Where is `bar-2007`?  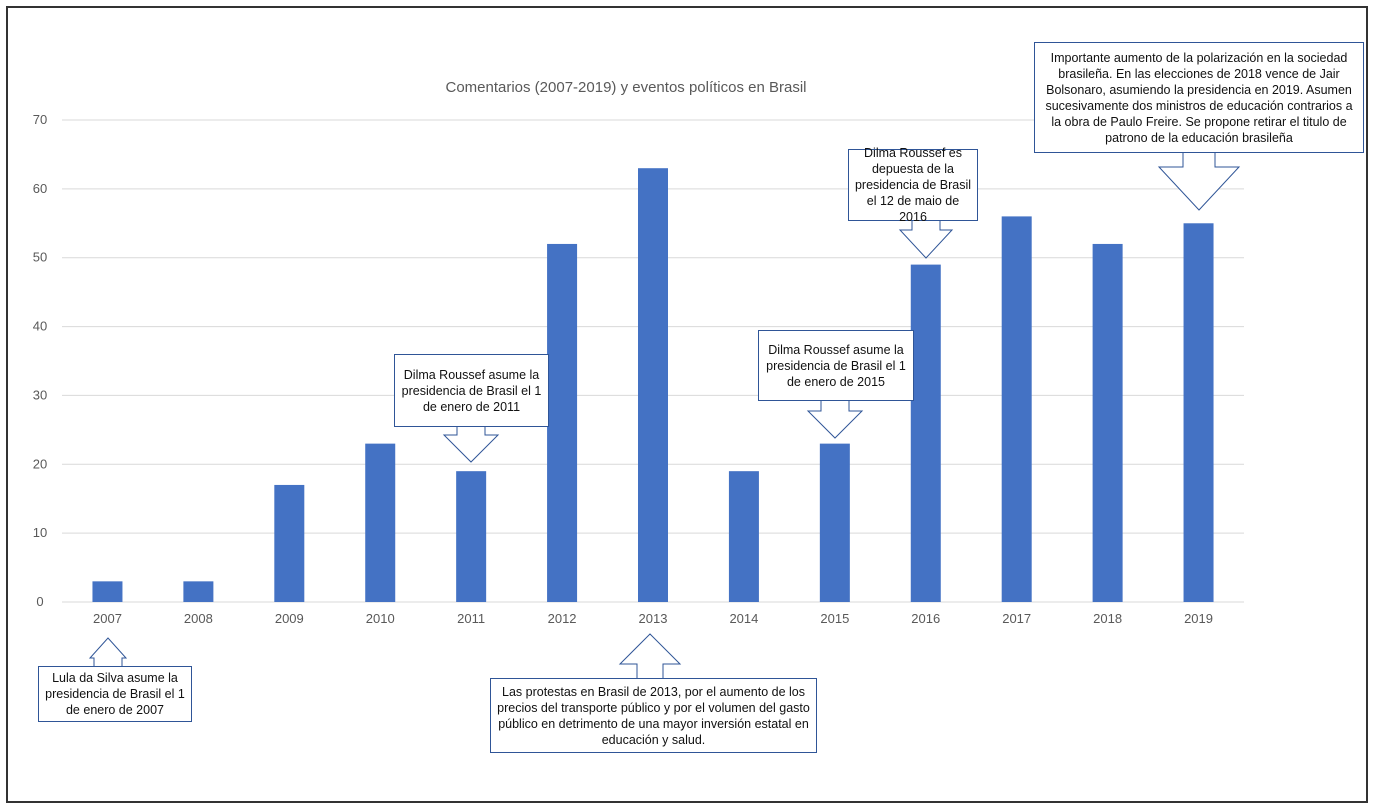 bar-2007 is located at coordinates (107, 591).